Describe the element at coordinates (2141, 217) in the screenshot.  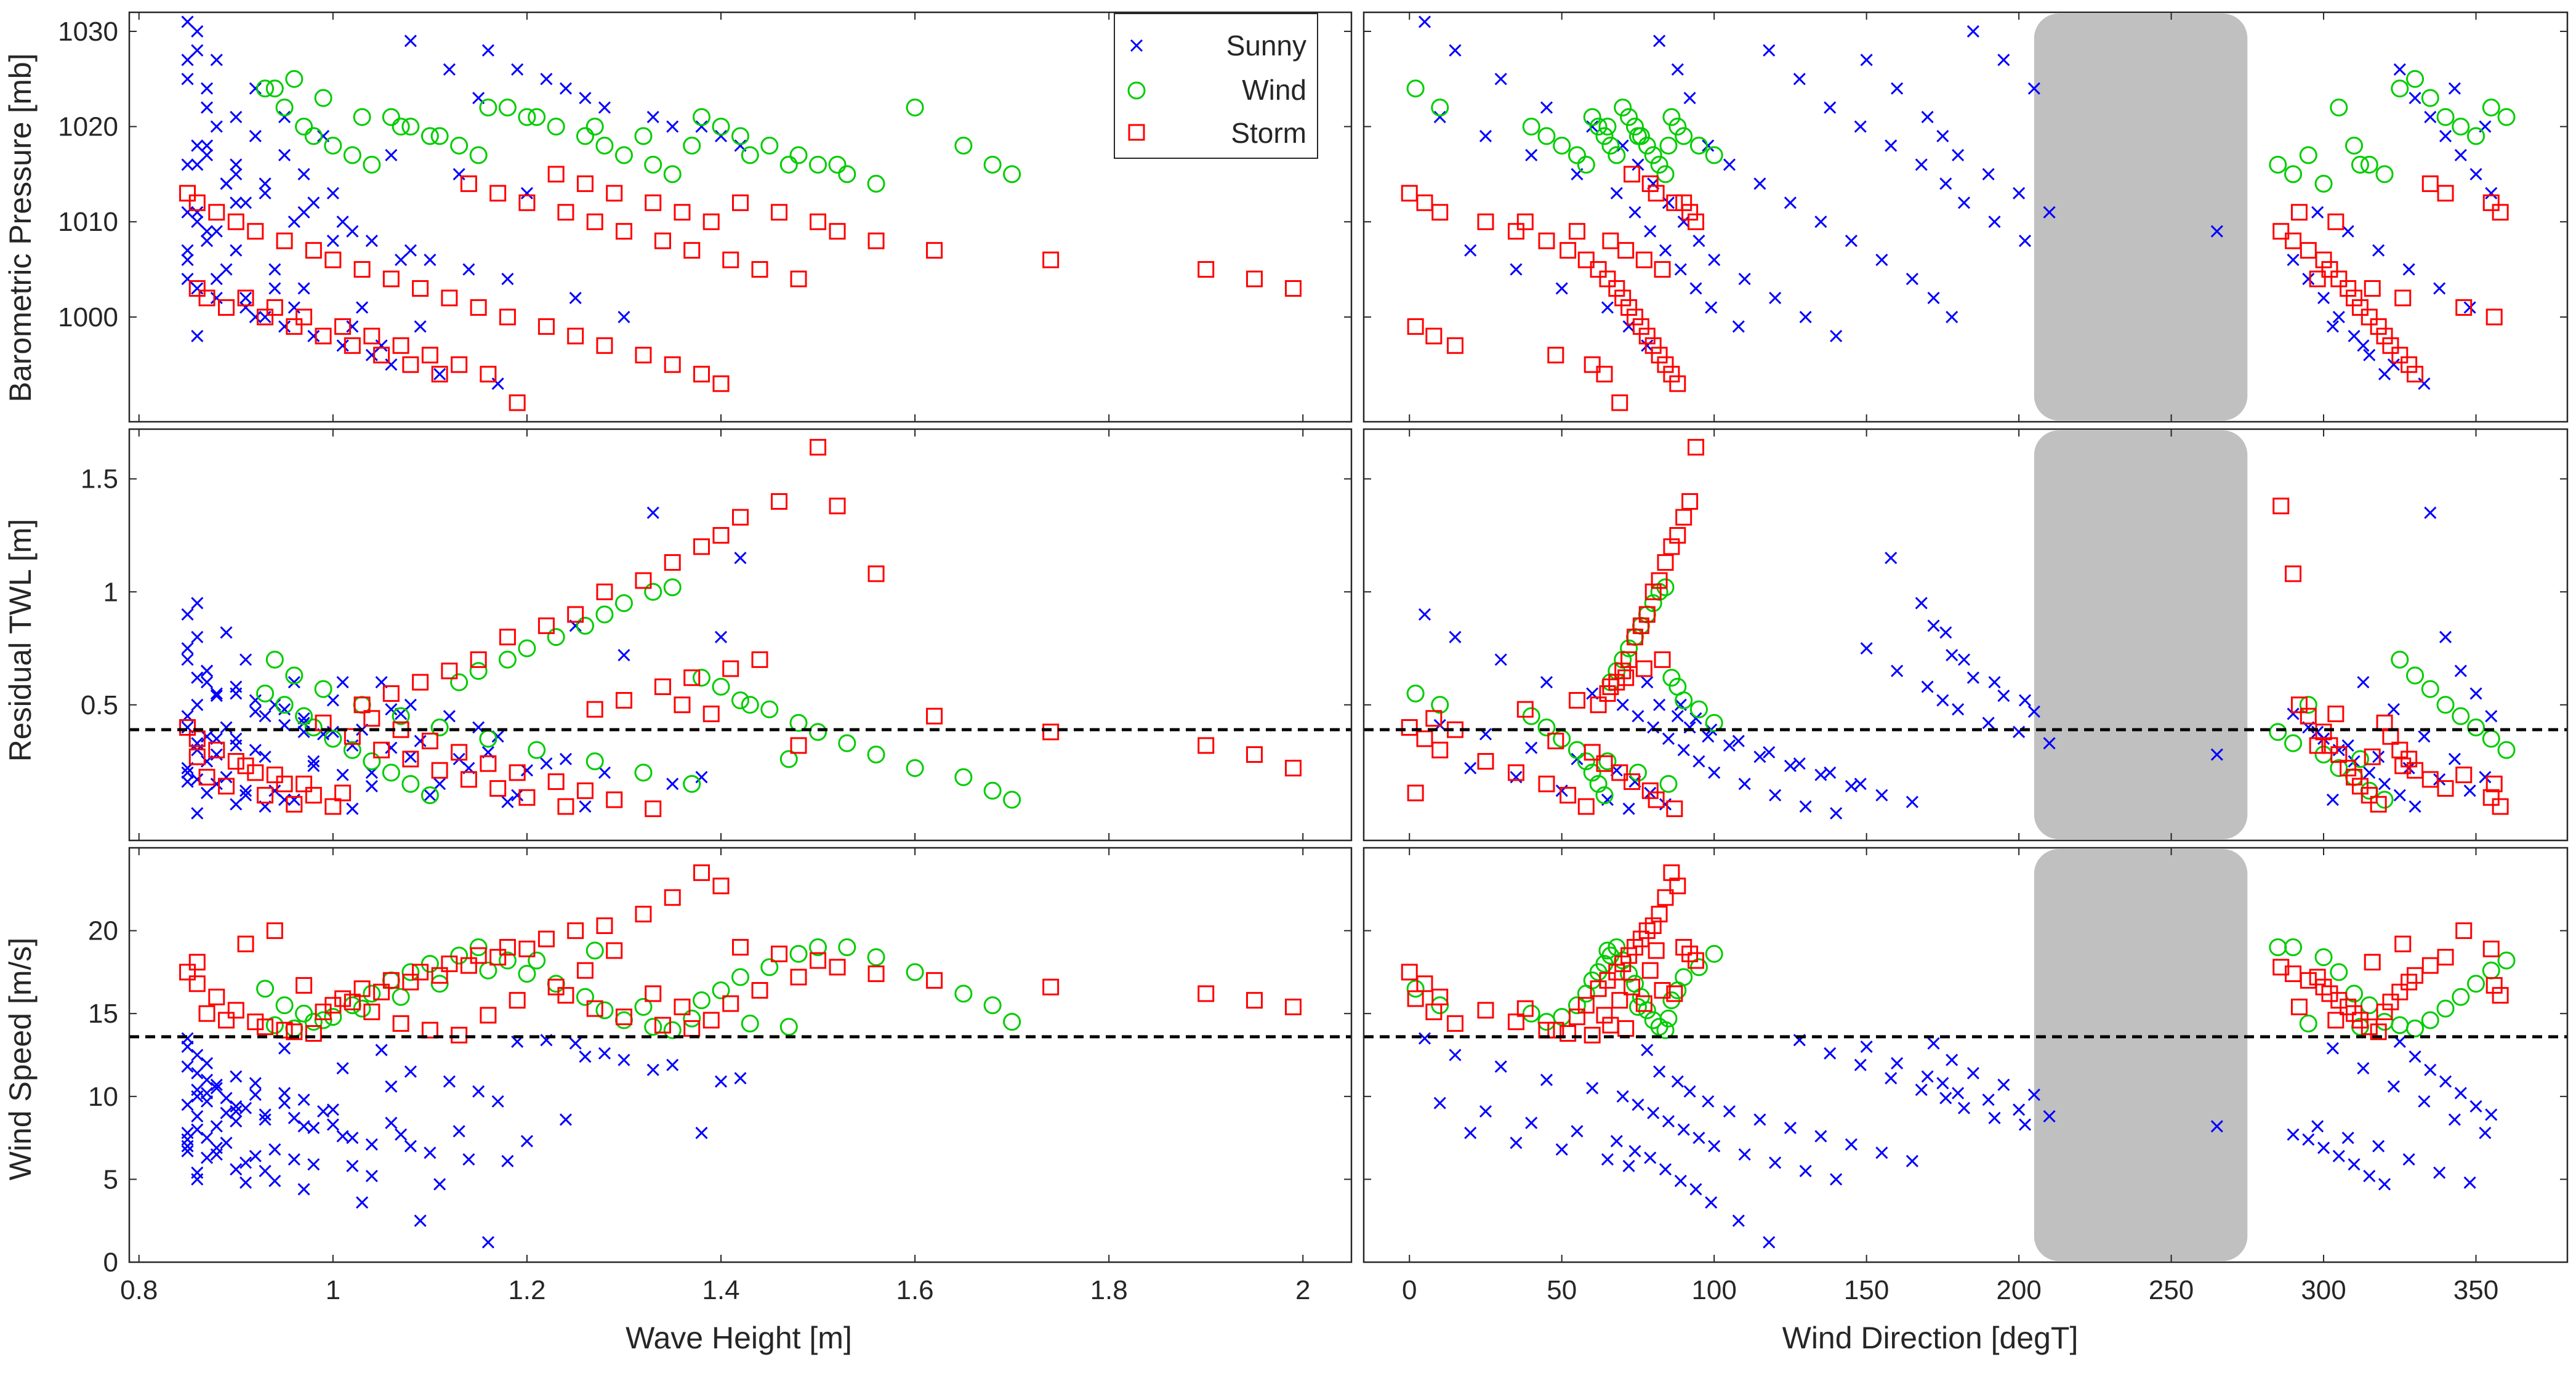
I see `shaded-band` at that location.